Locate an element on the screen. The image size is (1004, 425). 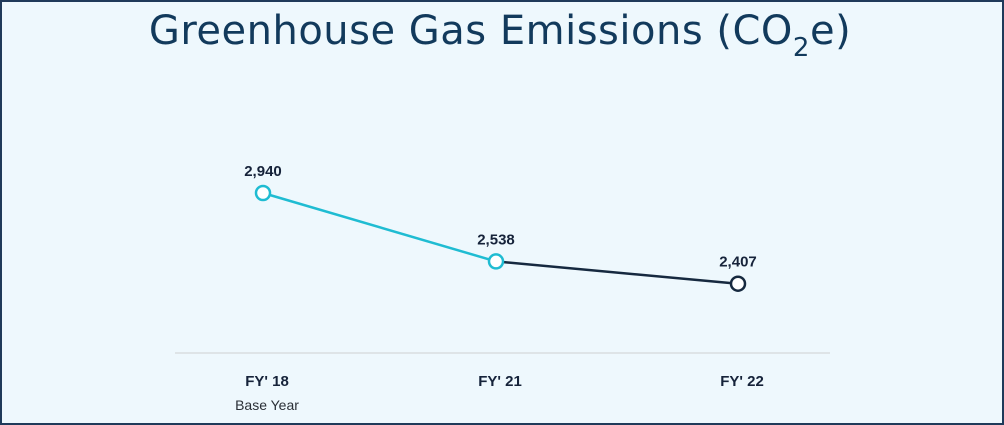
x-tick-label: FY' 21 is located at coordinates (500, 381).